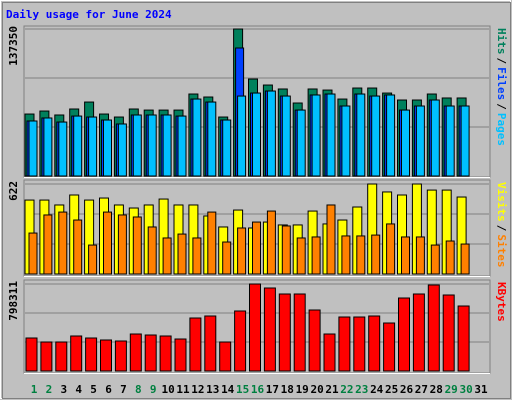  Describe the element at coordinates (501, 83) in the screenshot. I see `legend-entry: Files` at that location.